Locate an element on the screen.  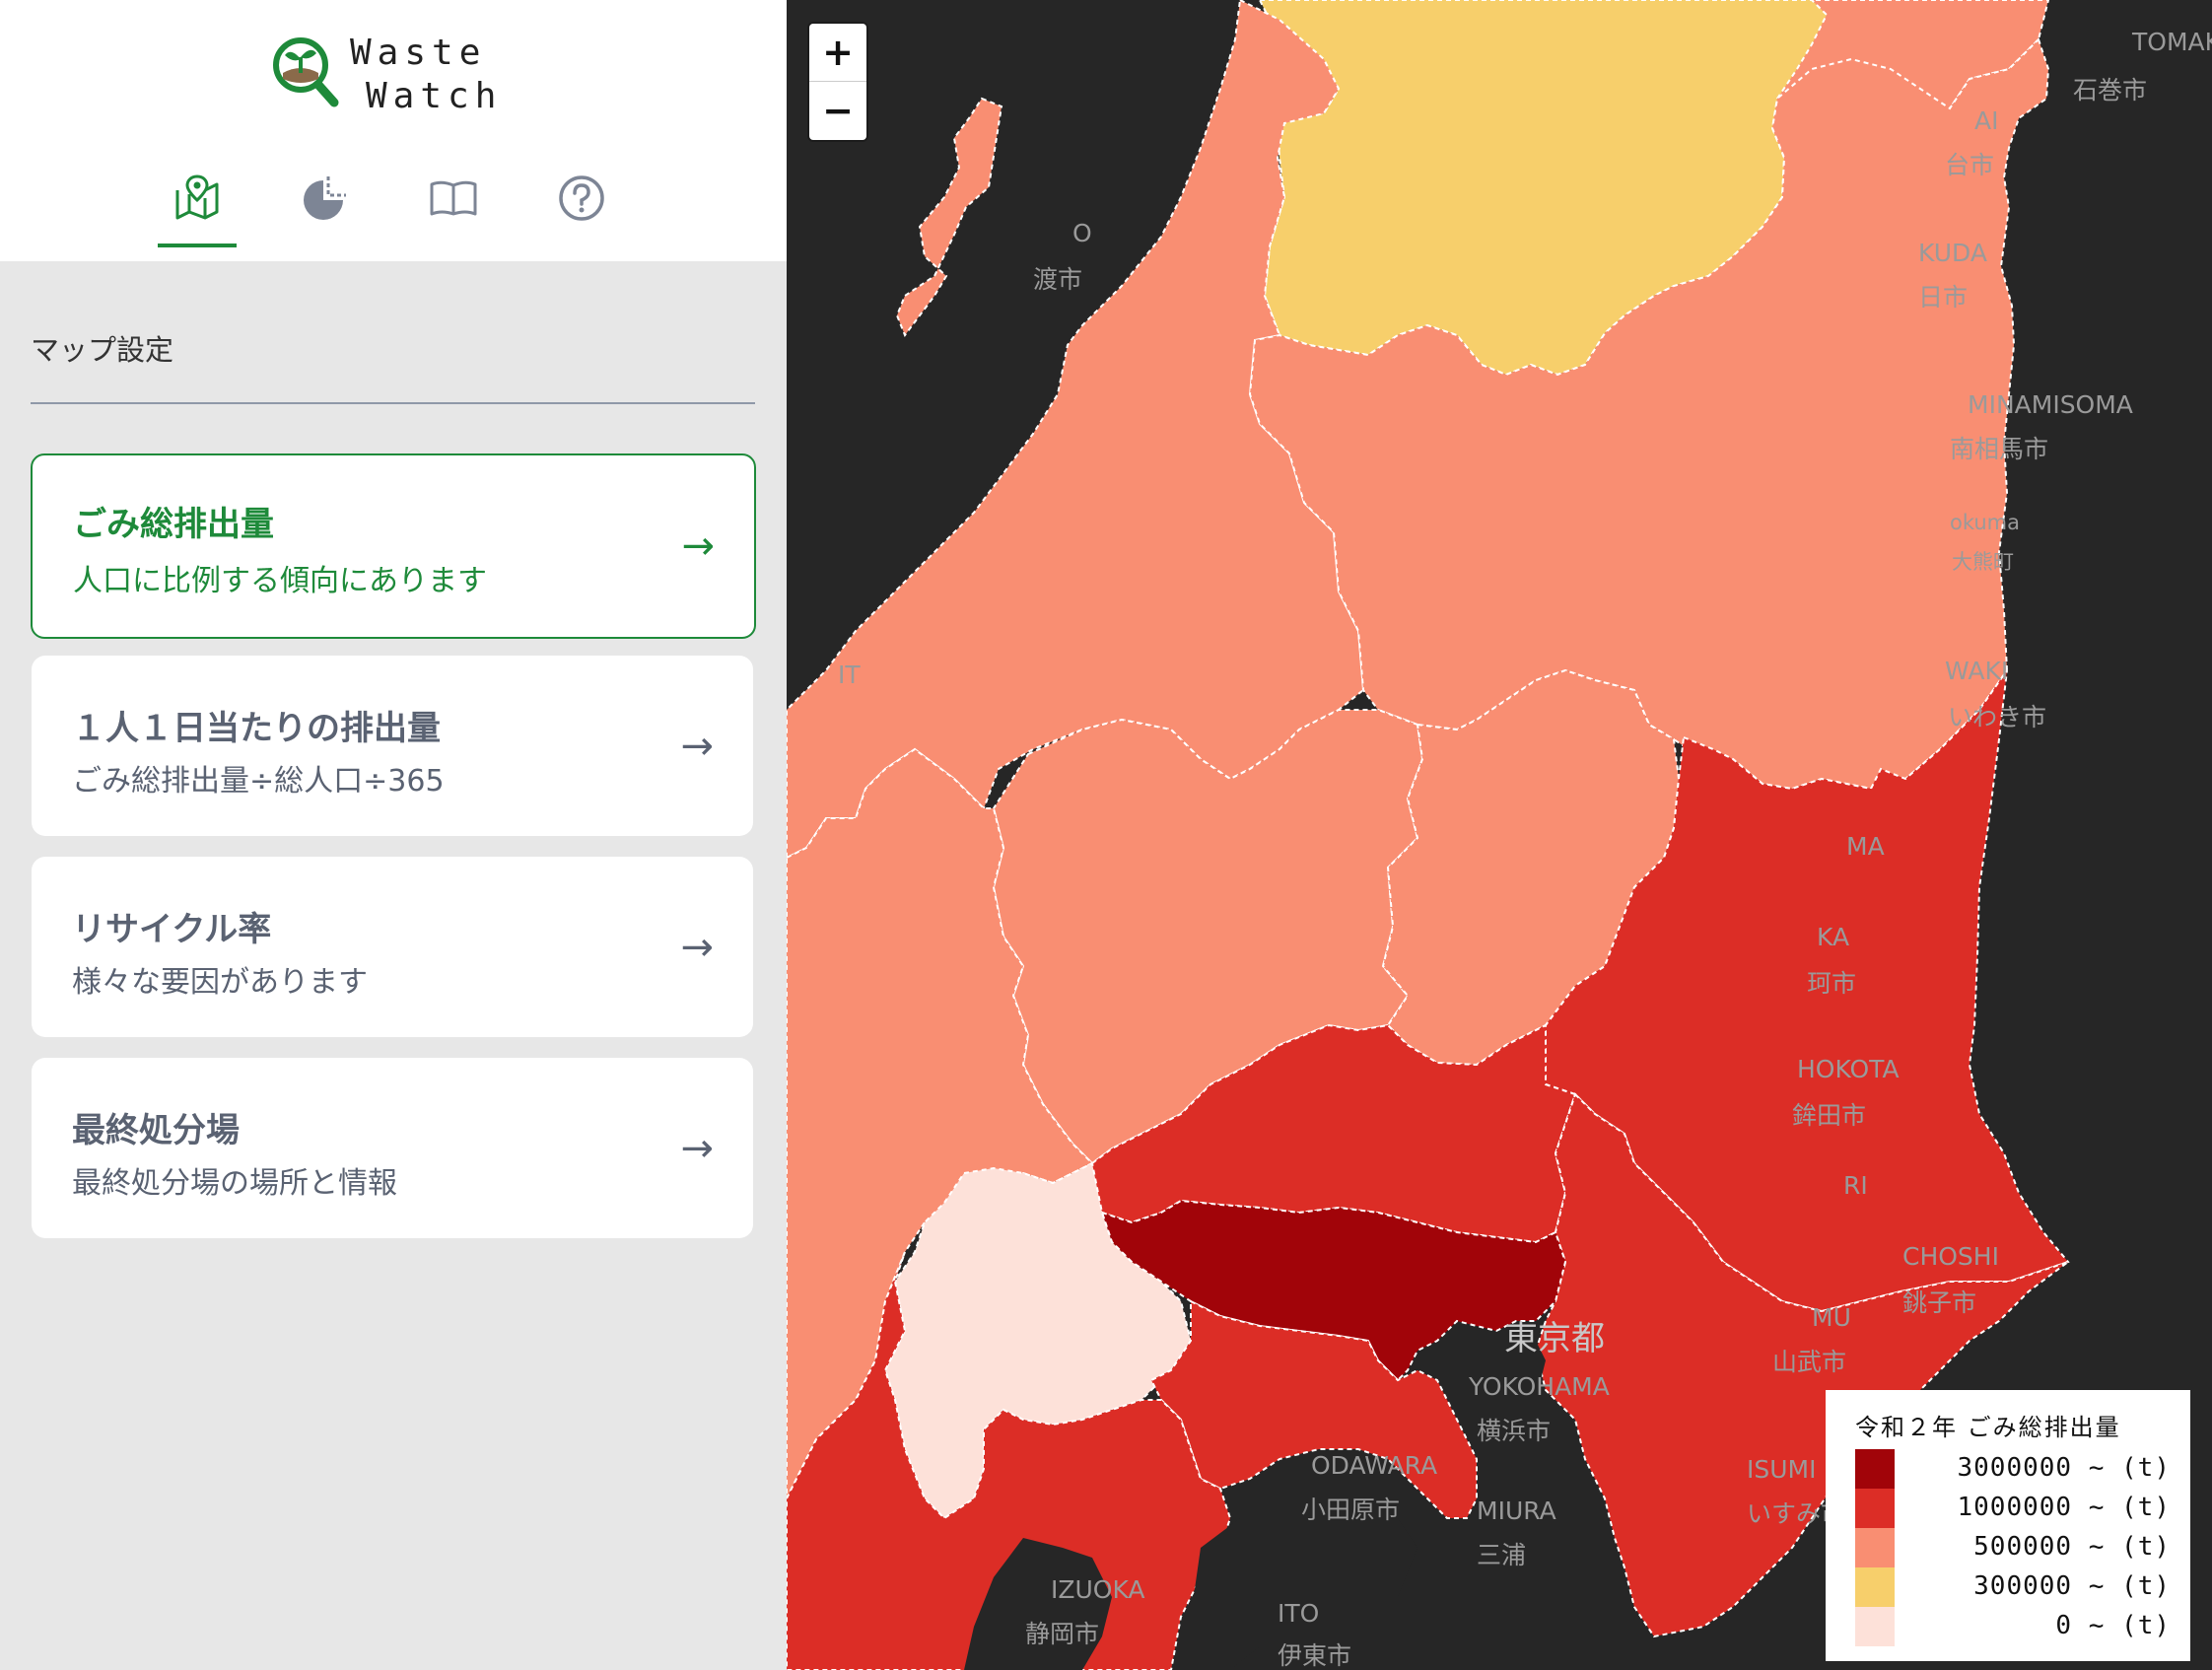
card-recycling-rate: リサイクル率 様々な要因があります → is located at coordinates (392, 947).